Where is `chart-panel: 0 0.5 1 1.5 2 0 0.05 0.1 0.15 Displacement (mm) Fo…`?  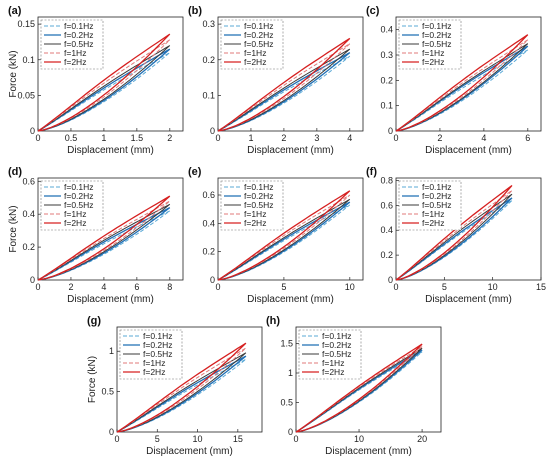
chart-panel: 0 0.5 1 1.5 2 0 0.05 0.1 0.15 Displacement (mm) Fo… is located at coordinates (96, 80).